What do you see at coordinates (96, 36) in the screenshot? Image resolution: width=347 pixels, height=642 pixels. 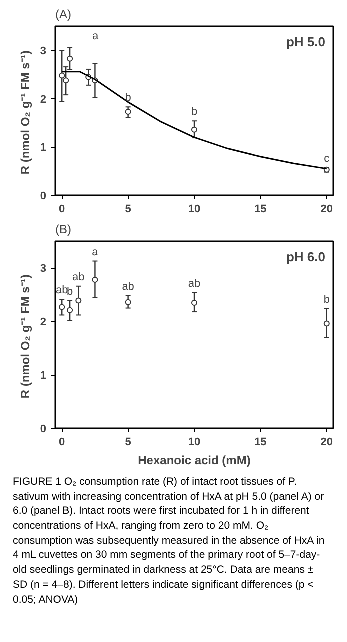 I see `annotation: a` at bounding box center [96, 36].